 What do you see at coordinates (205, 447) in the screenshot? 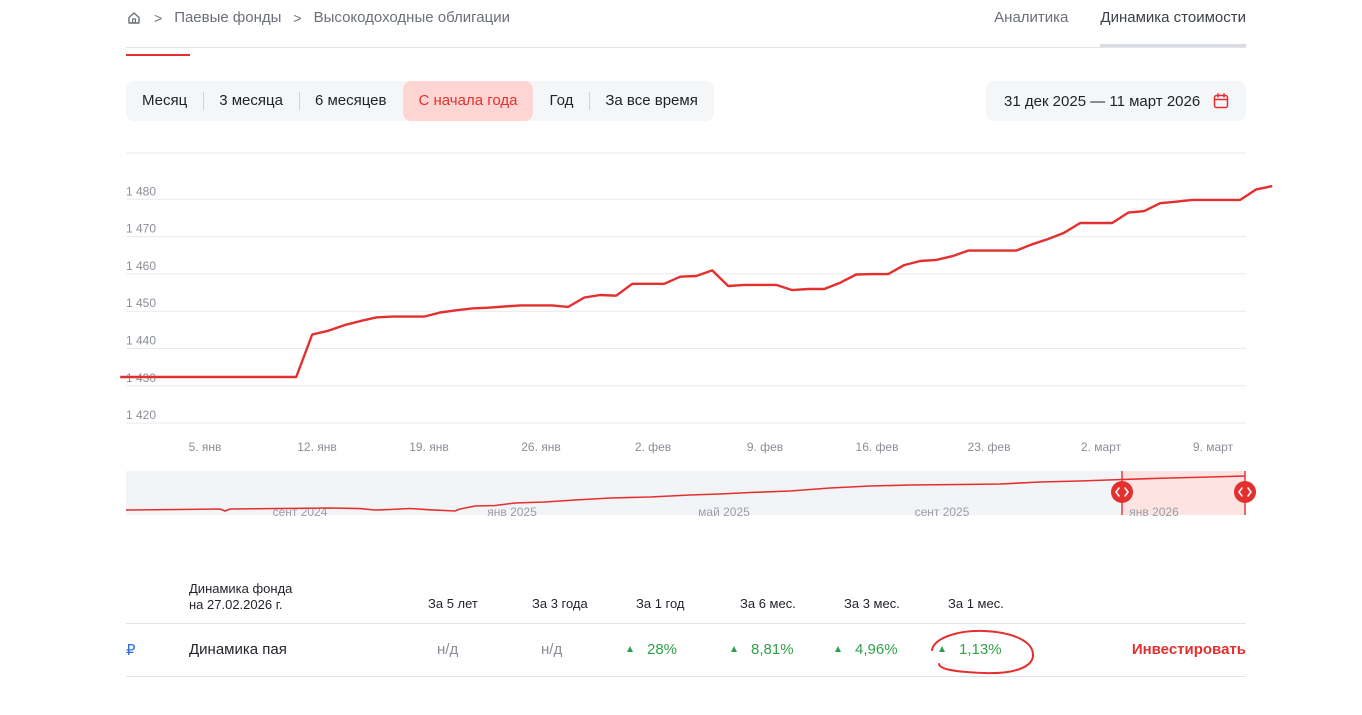
I see `x-tick-label: 5. янв` at bounding box center [205, 447].